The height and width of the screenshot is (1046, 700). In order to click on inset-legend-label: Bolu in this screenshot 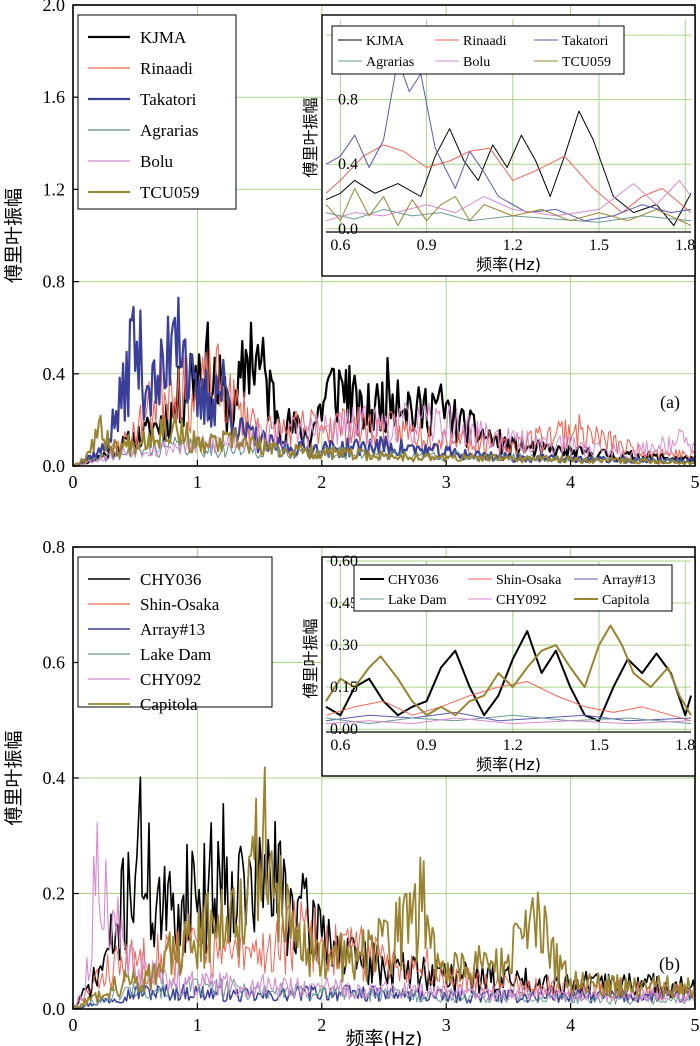, I will do `click(476, 62)`.